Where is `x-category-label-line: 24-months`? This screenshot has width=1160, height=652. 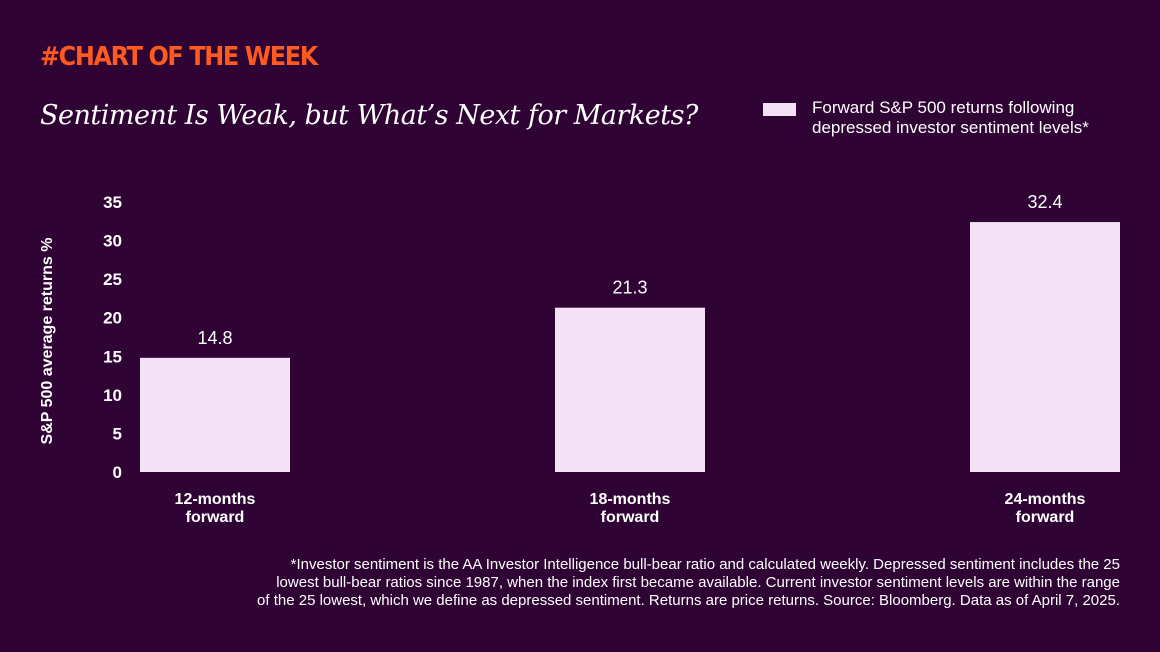
x-category-label-line: 24-months is located at coordinates (1045, 499).